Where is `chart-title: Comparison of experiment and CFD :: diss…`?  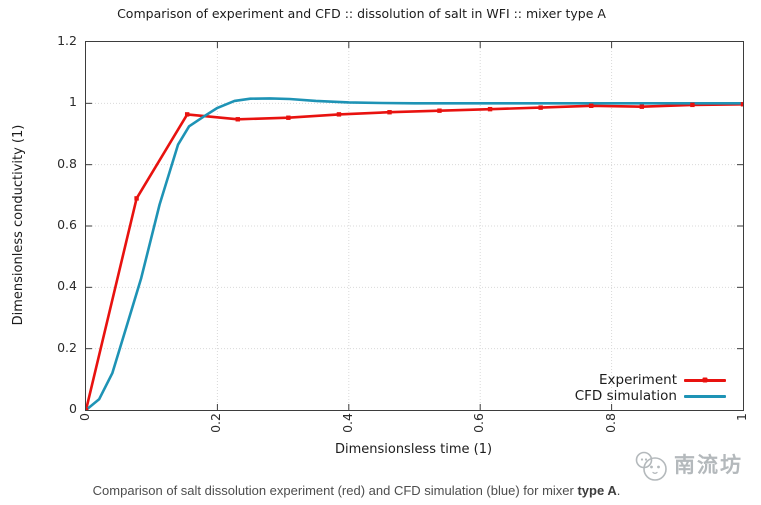
chart-title: Comparison of experiment and CFD :: diss… is located at coordinates (361, 13).